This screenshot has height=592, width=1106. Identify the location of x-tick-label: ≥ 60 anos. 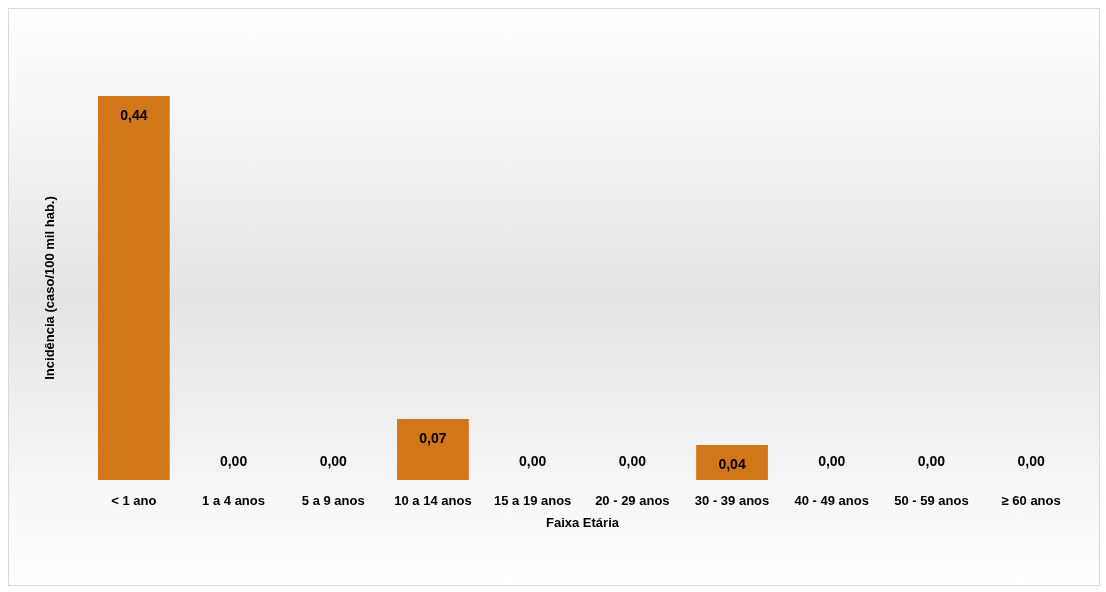
(1031, 500).